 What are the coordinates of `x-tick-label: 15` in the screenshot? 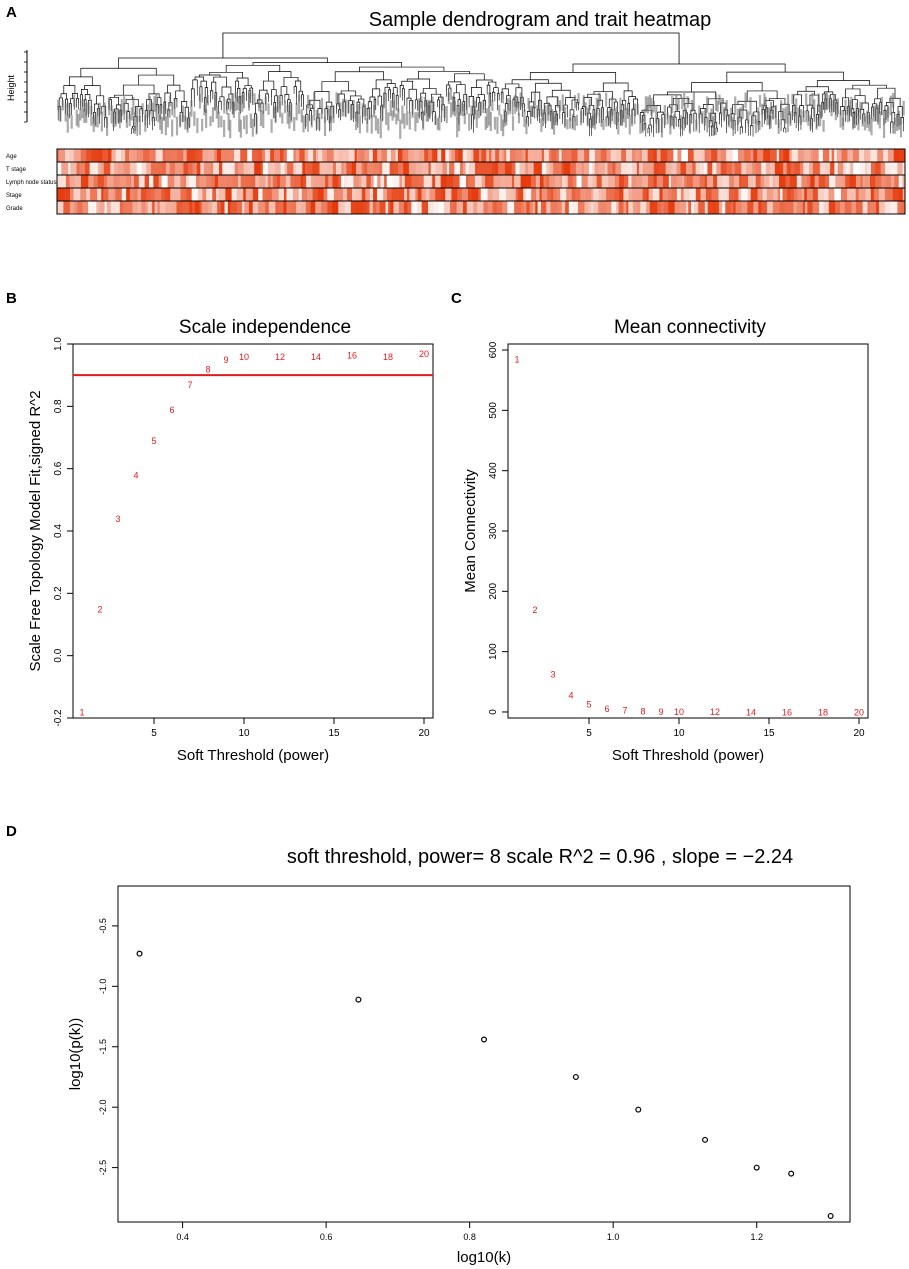 It's located at (769, 733).